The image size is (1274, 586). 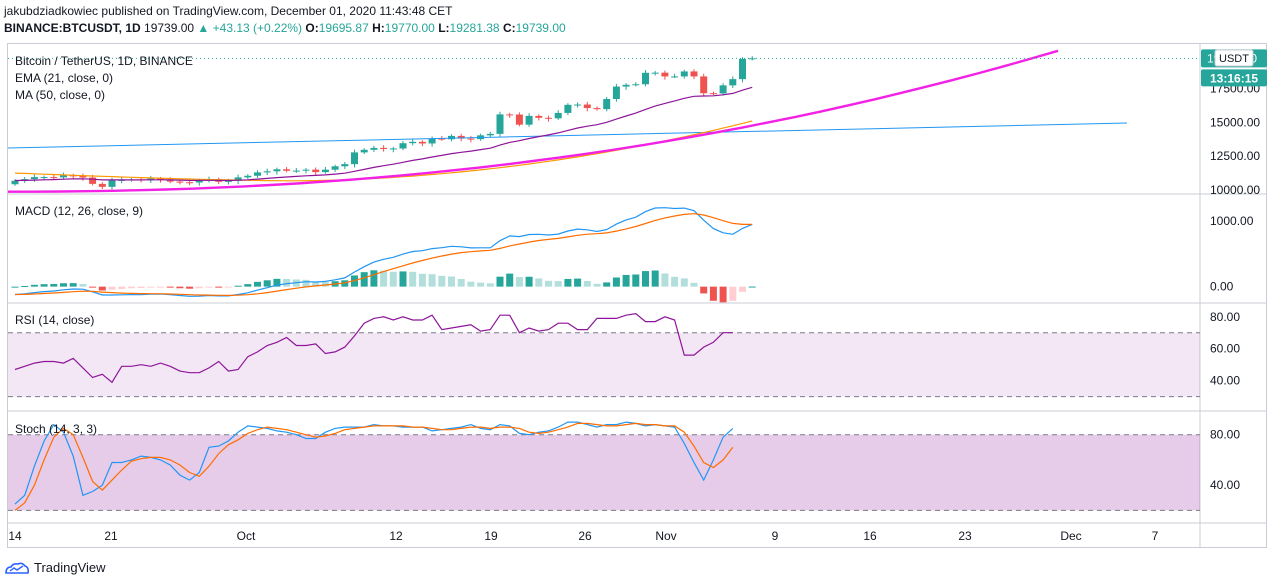 What do you see at coordinates (15, 536) in the screenshot?
I see `time-tick-label: 14` at bounding box center [15, 536].